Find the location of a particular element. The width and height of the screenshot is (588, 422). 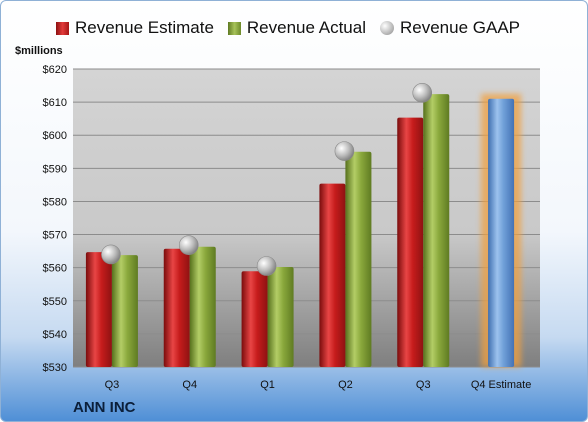

y-tick-label: $590 is located at coordinates (55, 169).